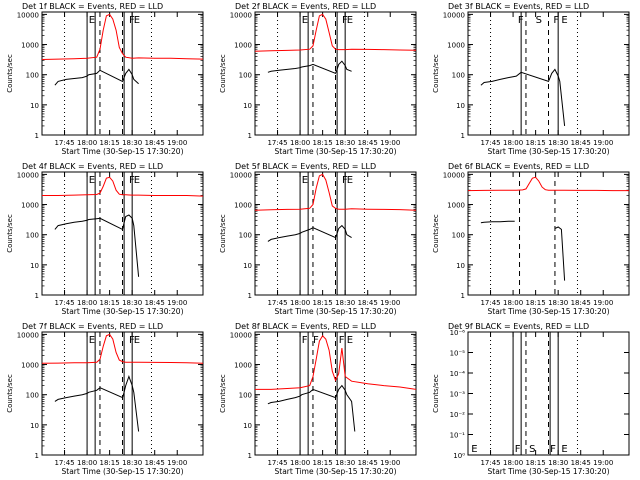  Describe the element at coordinates (92, 6) in the screenshot. I see `chart-title: Det 1f BLACK = Events, RED = LLD` at that location.